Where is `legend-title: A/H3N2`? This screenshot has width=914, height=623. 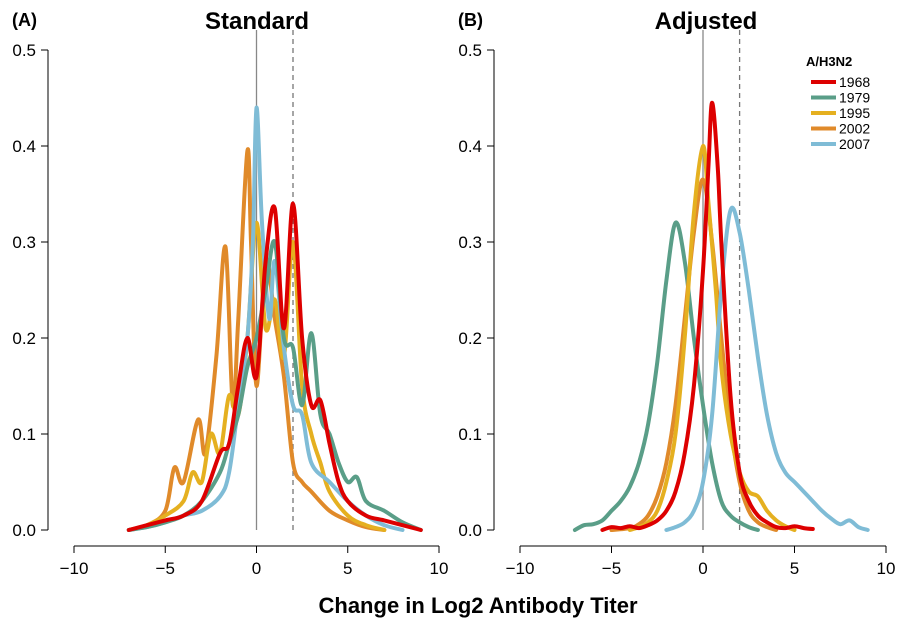 legend-title: A/H3N2 is located at coordinates (829, 61).